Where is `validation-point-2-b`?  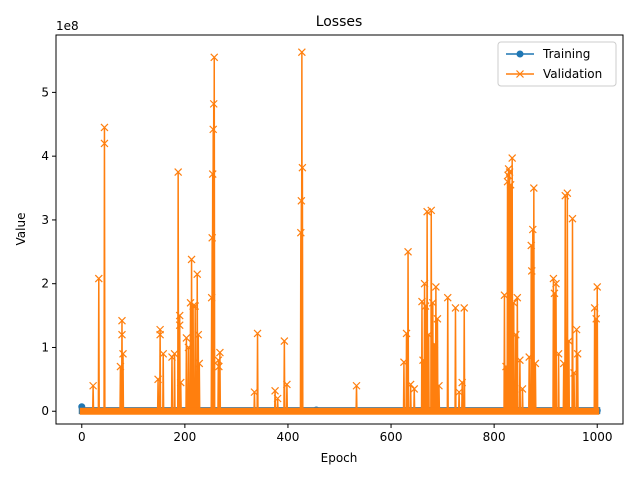 validation-point-2-b is located at coordinates (104, 127).